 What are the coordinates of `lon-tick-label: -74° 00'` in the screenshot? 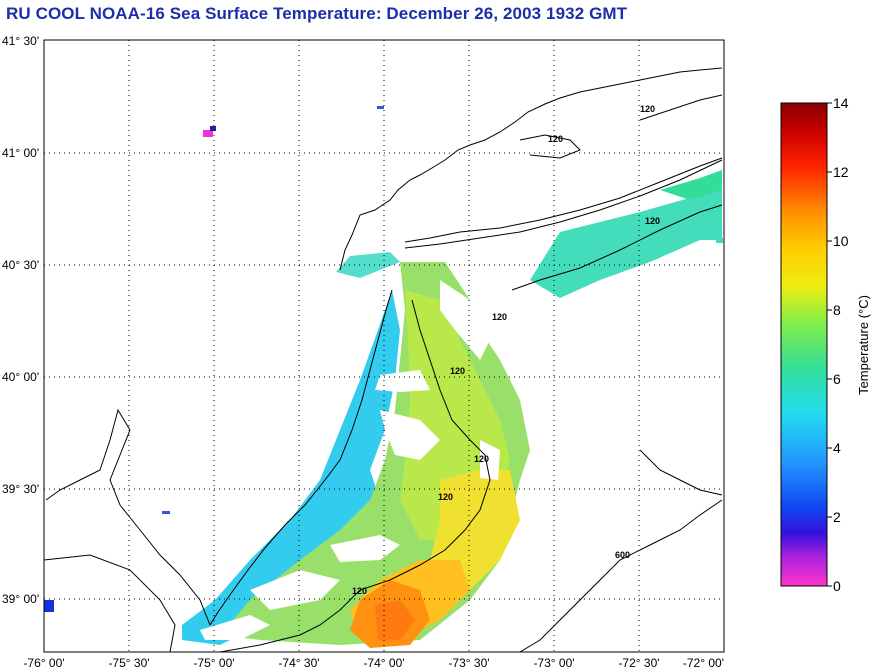 It's located at (383, 663).